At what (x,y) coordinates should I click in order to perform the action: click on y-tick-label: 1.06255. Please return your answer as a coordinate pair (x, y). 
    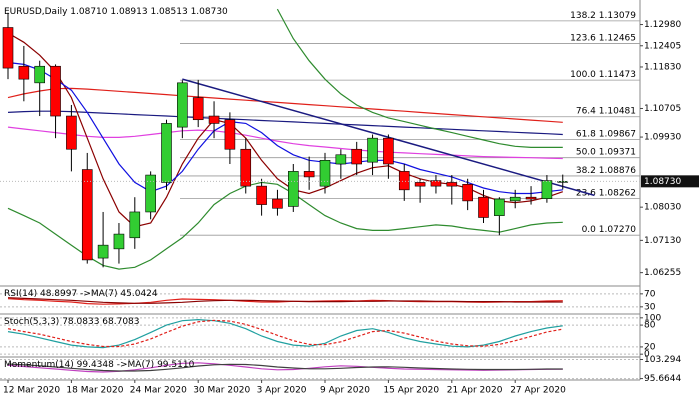
    Looking at the image, I should click on (662, 273).